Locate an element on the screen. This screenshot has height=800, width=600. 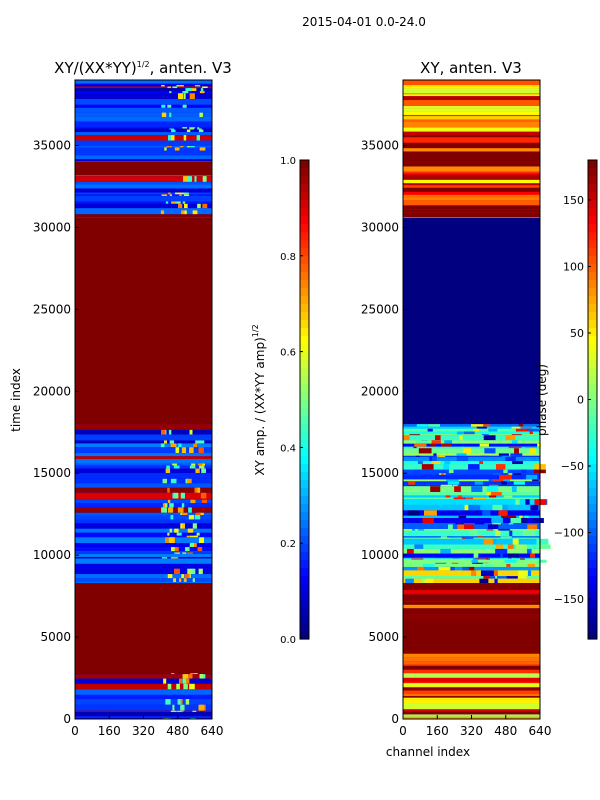
y-tick-label: 30000 is located at coordinates (52, 227).